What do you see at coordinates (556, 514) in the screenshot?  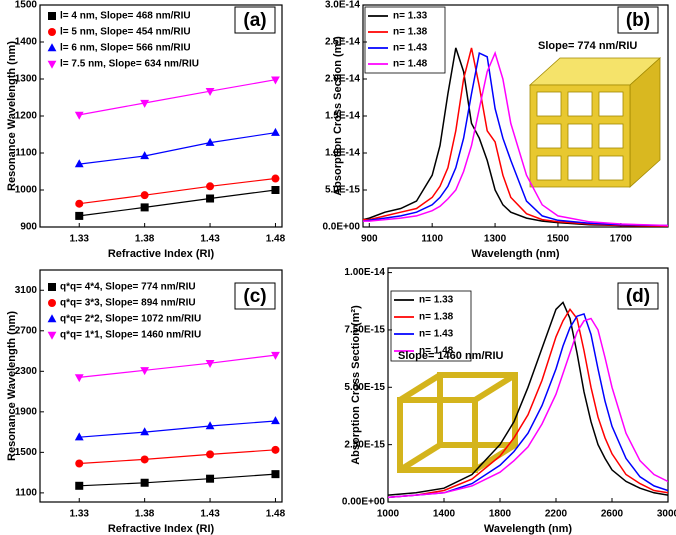 I see `x-tick-label: 2200` at bounding box center [556, 514].